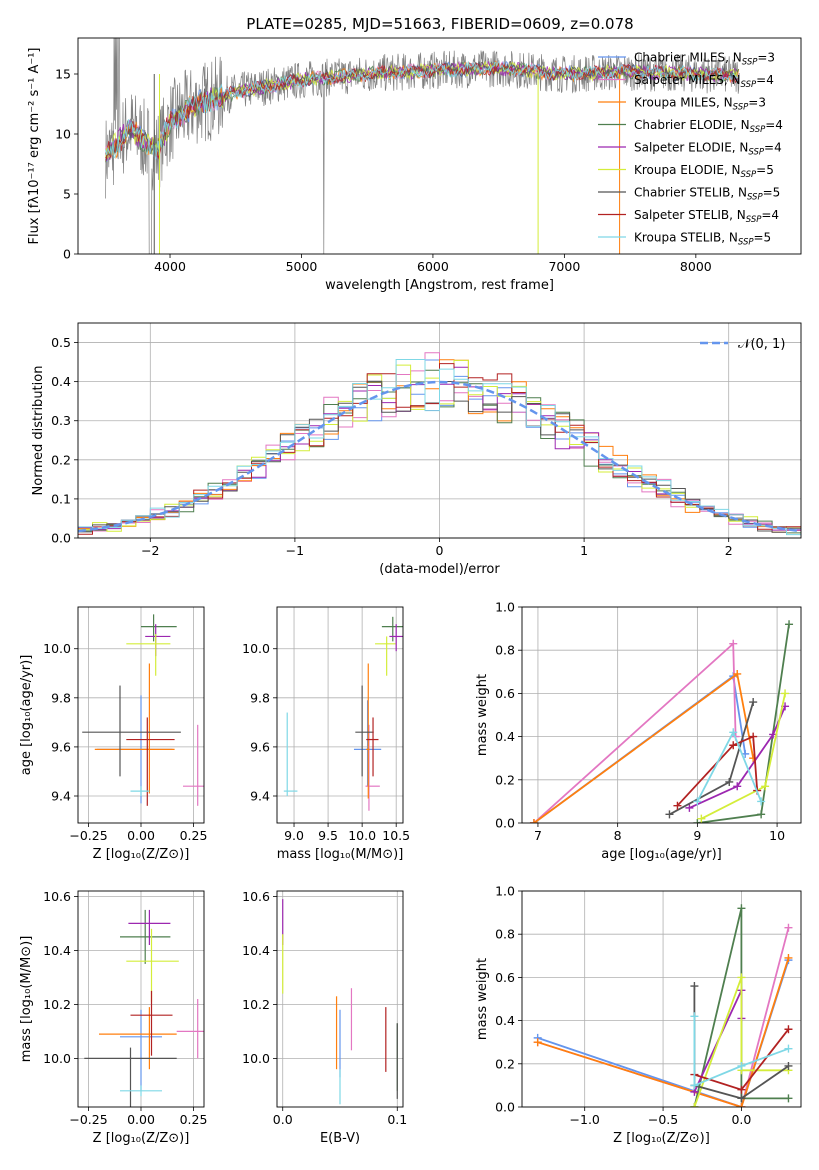  What do you see at coordinates (26, 999) in the screenshot?
I see `mass-vs-Z-ylabel: mass [log₁₀(M/M⊙)]` at bounding box center [26, 999].